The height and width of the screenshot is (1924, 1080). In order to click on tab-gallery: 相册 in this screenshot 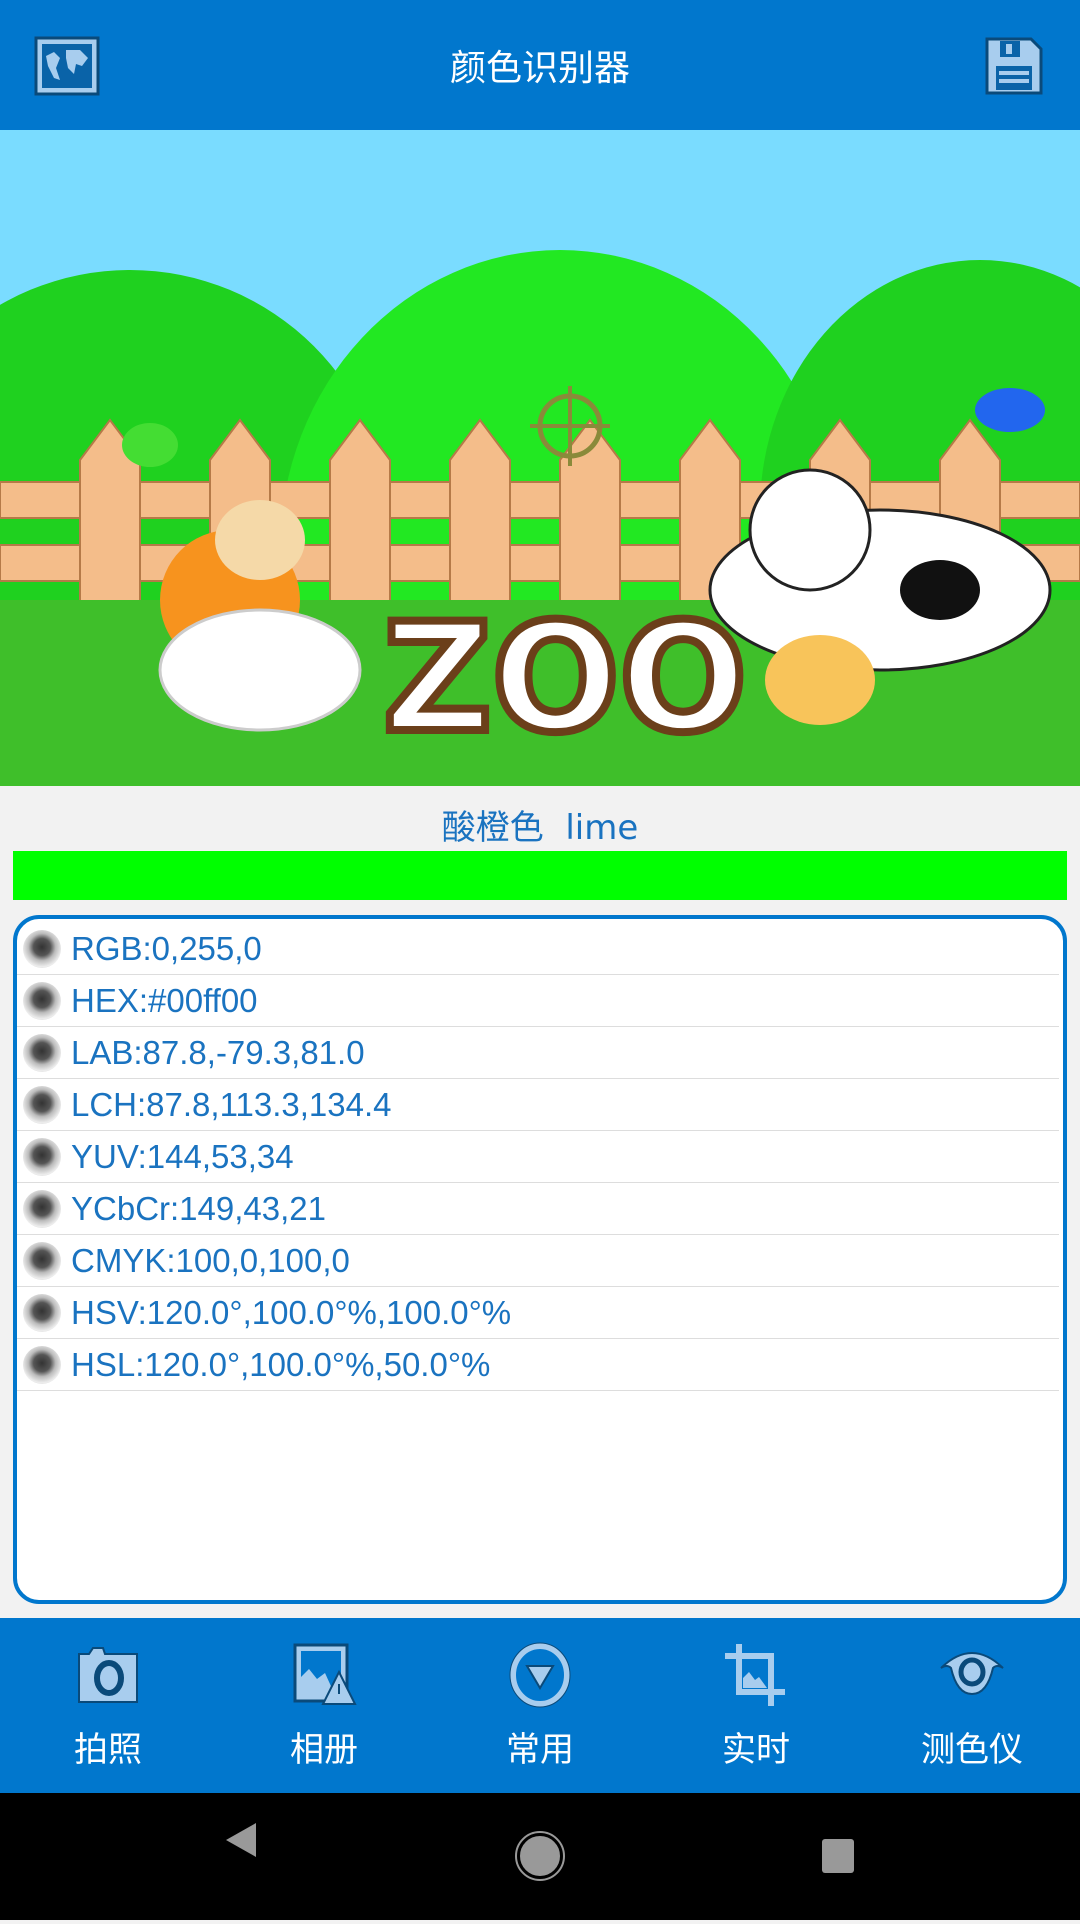, I will do `click(324, 1705)`.